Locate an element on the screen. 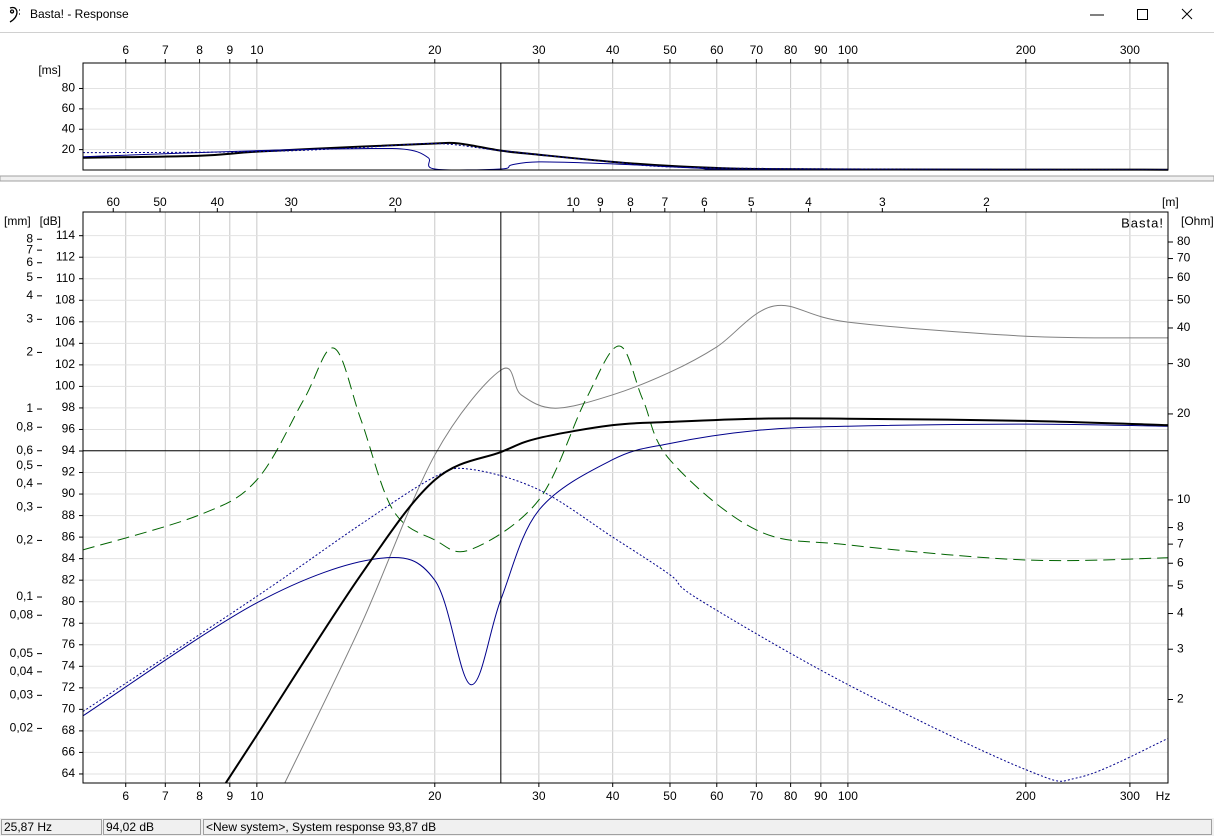  y-tick-label: 108 is located at coordinates (65, 299).